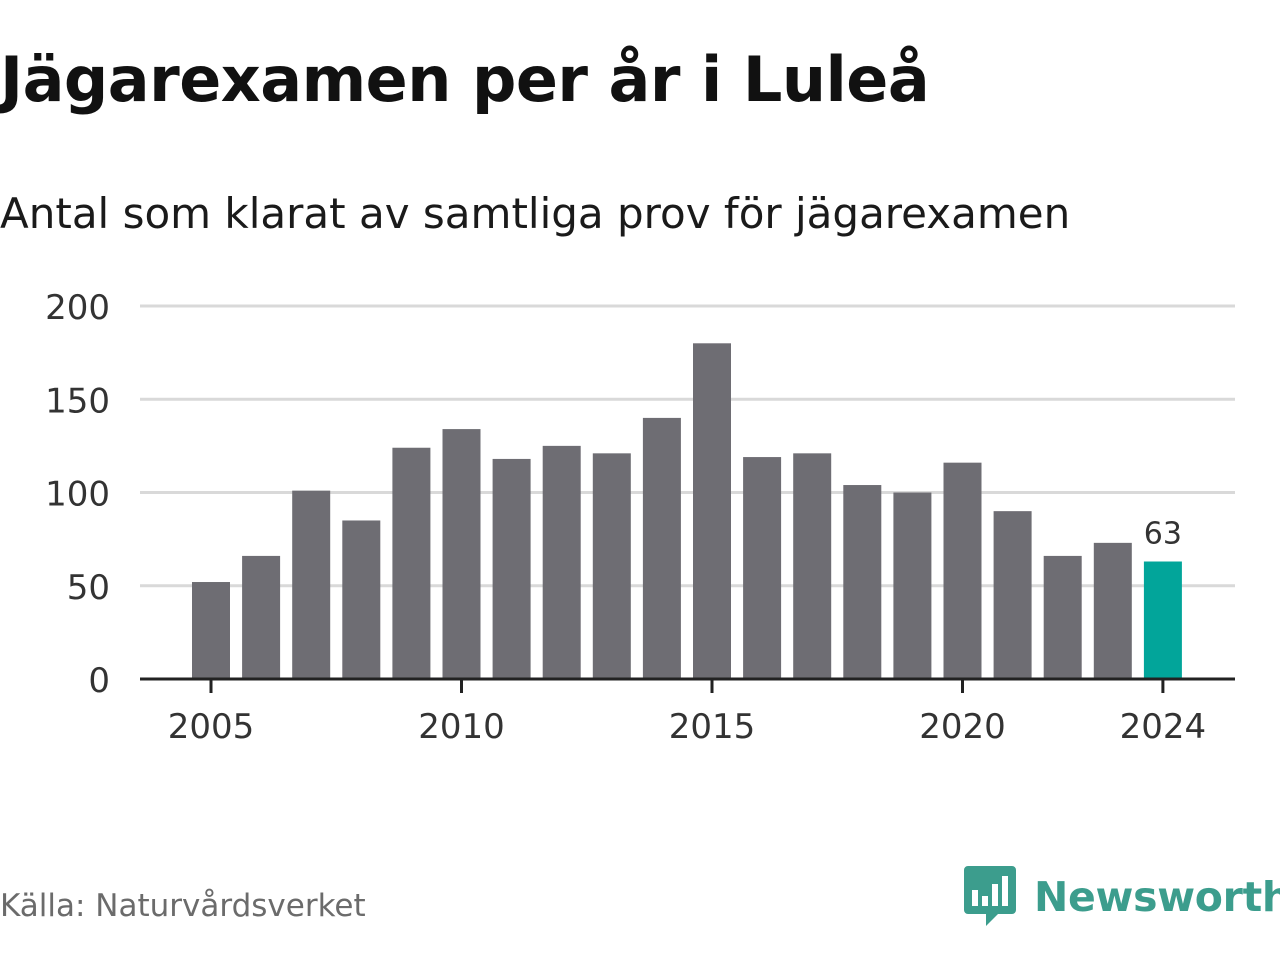 This screenshot has width=1280, height=960. What do you see at coordinates (990, 896) in the screenshot?
I see `newsworthy-logo-icon` at bounding box center [990, 896].